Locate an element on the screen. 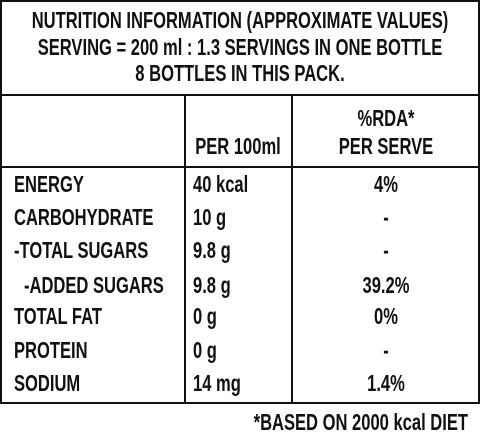 This screenshot has height=439, width=480. row-label: PROTEIN is located at coordinates (51, 351).